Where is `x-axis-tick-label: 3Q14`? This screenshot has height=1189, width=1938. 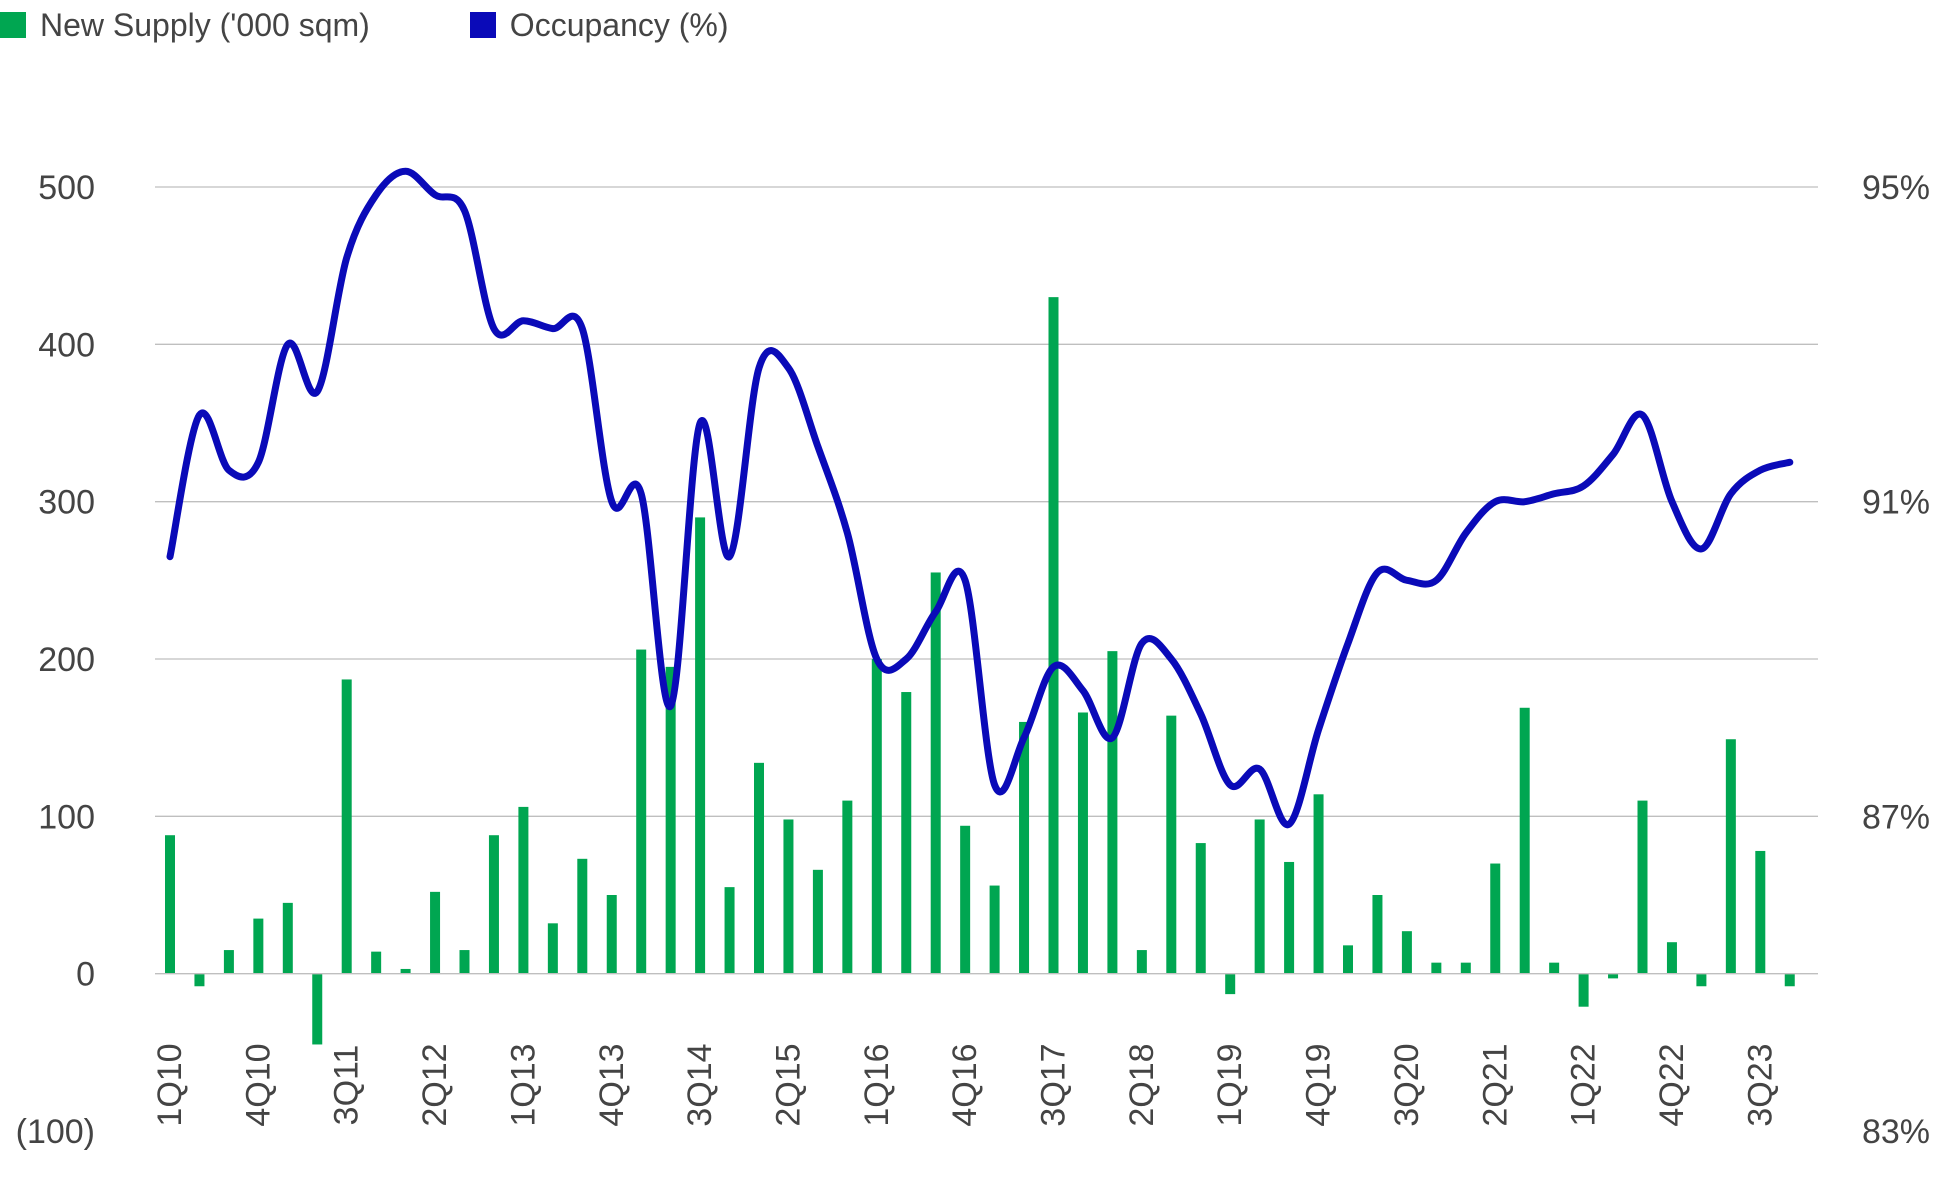
x-axis-tick-label: 3Q14 is located at coordinates (700, 1084).